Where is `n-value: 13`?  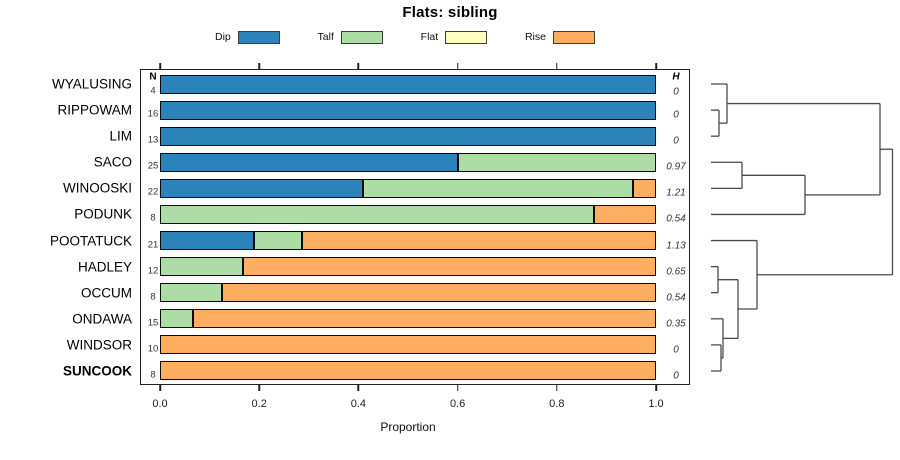
n-value: 13 is located at coordinates (153, 140).